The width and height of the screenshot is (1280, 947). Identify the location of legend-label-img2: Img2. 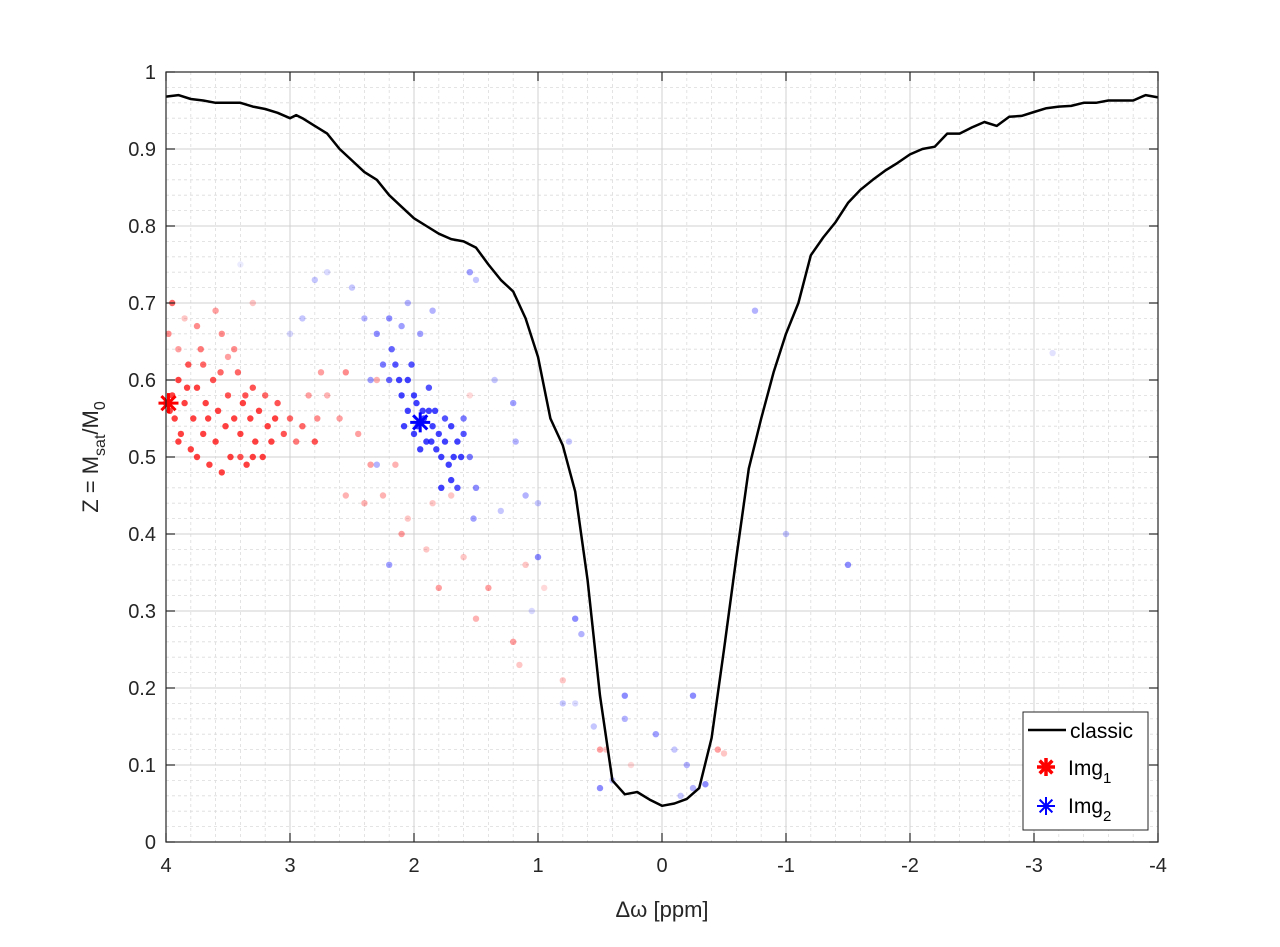
(1089, 810).